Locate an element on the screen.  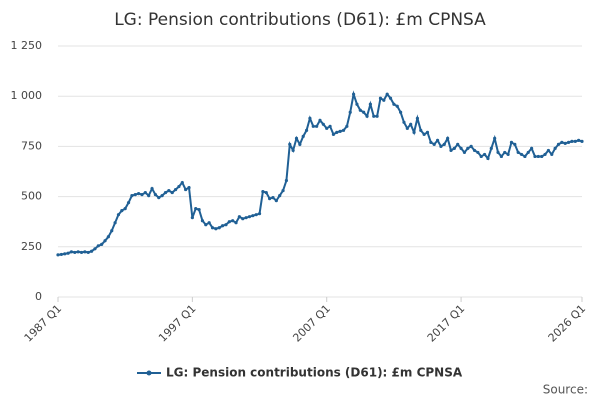
y-tick-label: 500 is located at coordinates (31, 196).